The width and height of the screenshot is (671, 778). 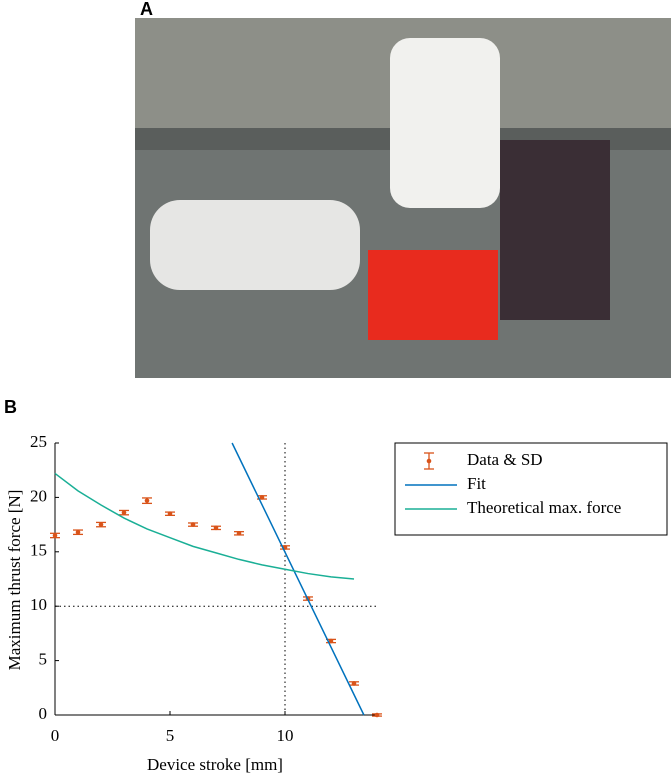 I want to click on photo-stage, so click(x=555, y=230).